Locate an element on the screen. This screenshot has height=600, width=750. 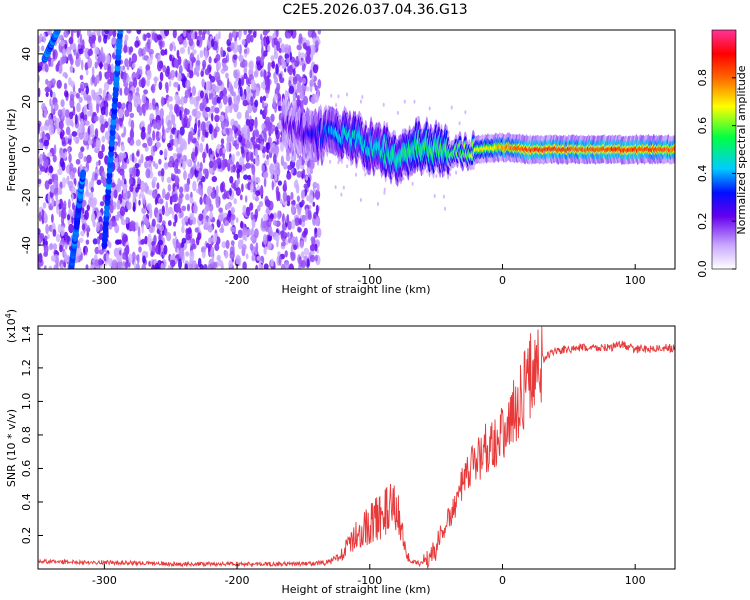
colorbar-ticks: 0.0 0.2 0.4 0.6 0.8 is located at coordinates (716, 173).